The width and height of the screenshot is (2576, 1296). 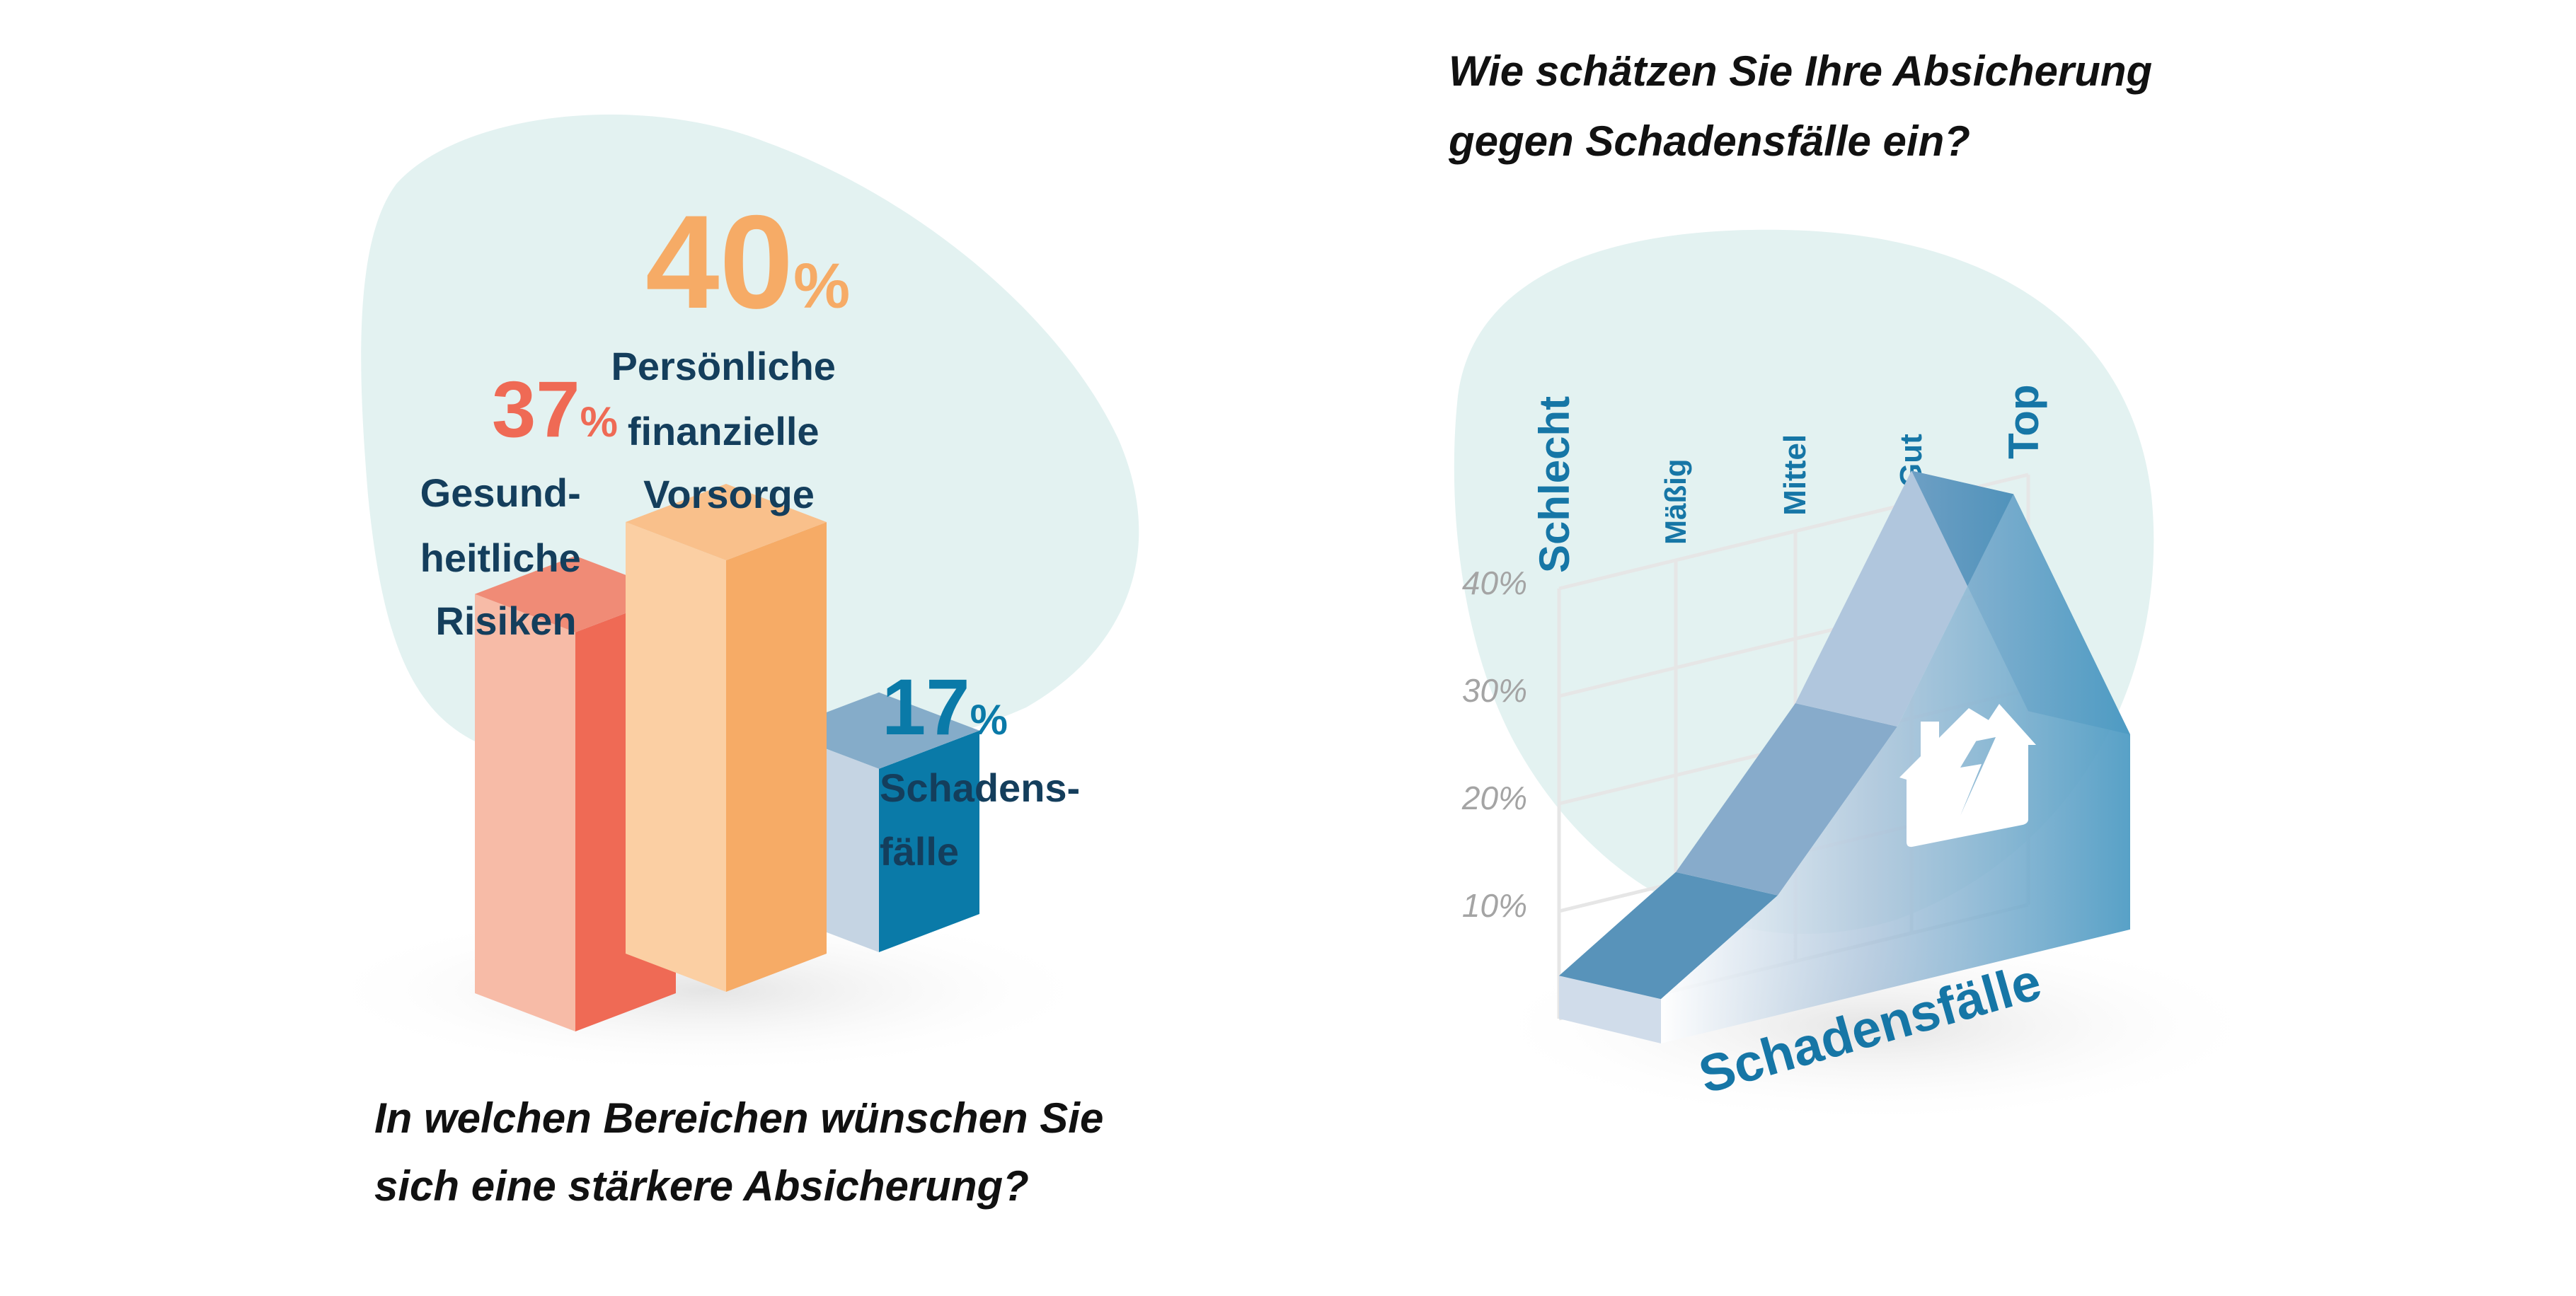 I want to click on area-front-face, so click(x=1896, y=768).